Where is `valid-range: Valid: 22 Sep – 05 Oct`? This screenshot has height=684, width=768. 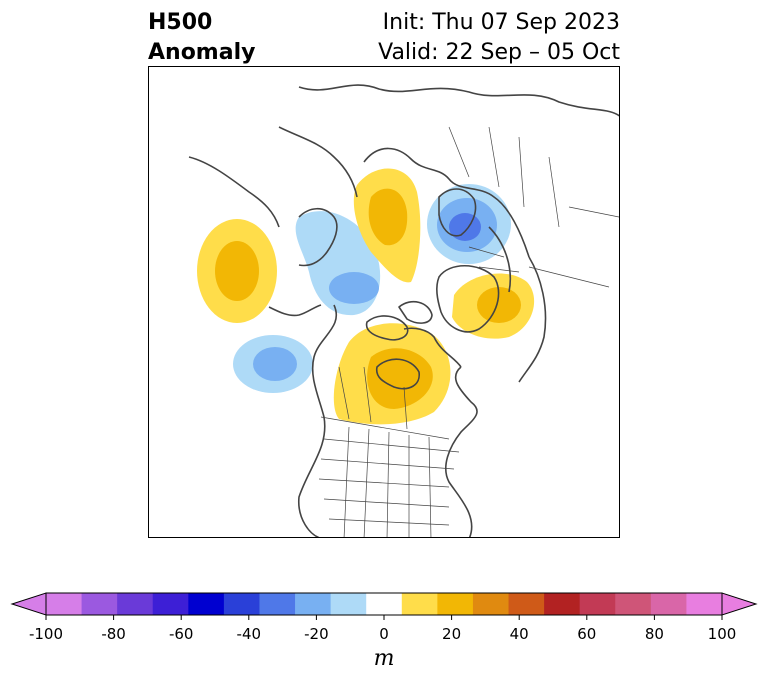
valid-range: Valid: 22 Sep – 05 Oct is located at coordinates (499, 52).